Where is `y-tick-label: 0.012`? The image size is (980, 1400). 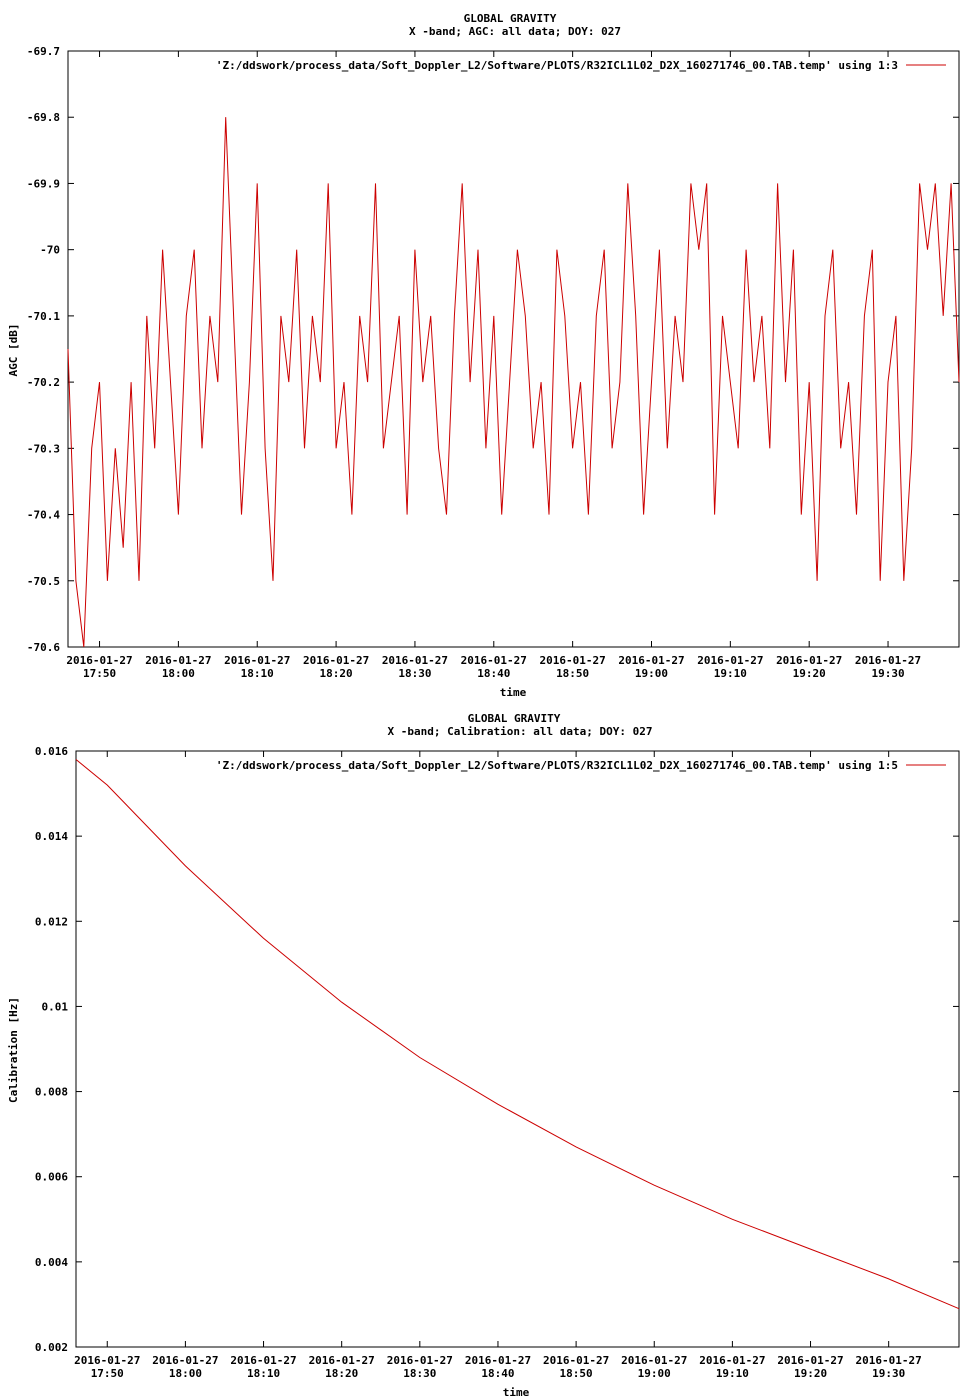 y-tick-label: 0.012 is located at coordinates (51, 921).